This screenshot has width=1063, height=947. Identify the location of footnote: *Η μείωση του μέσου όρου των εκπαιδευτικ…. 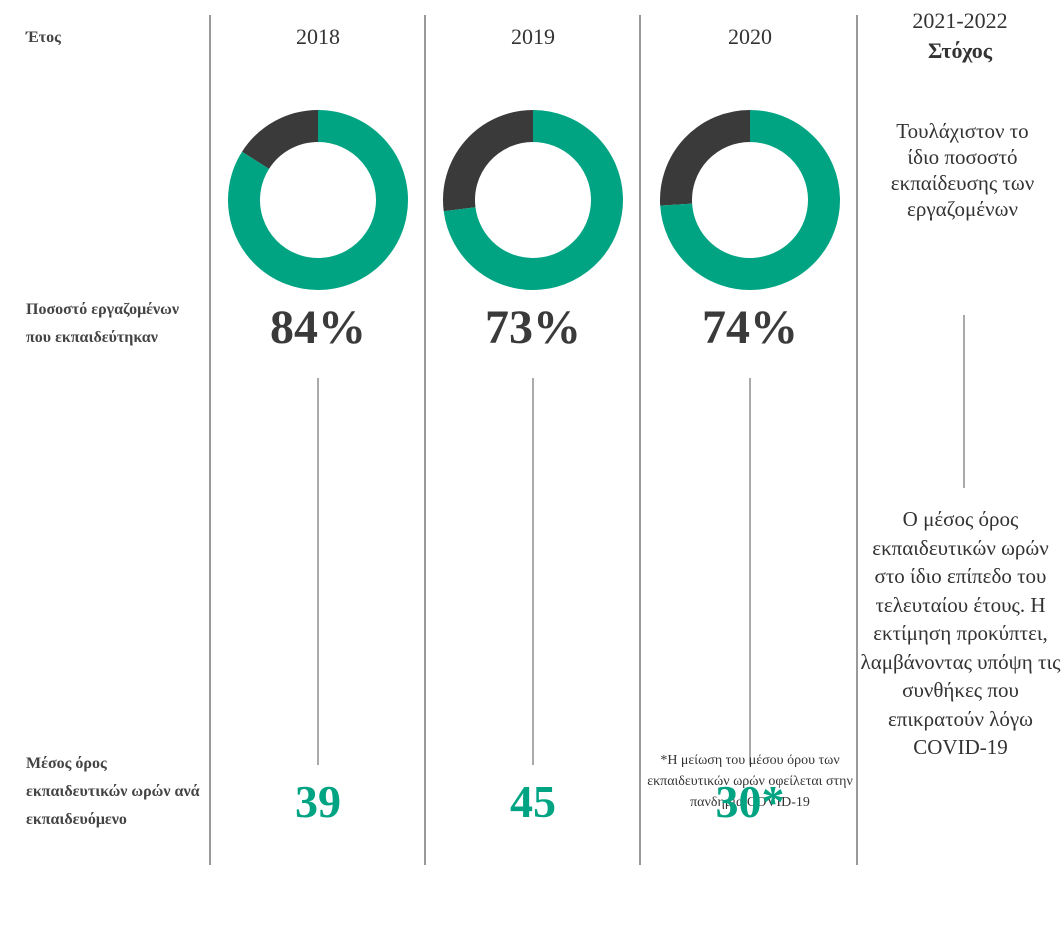
(750, 781).